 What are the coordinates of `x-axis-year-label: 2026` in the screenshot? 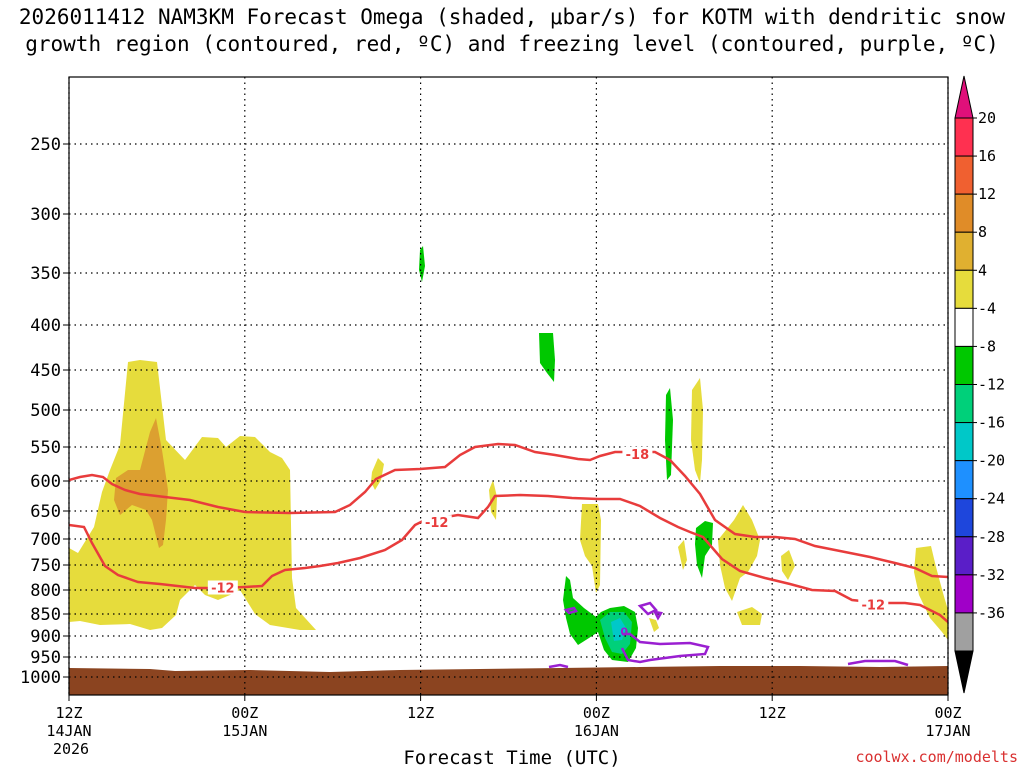 It's located at (71, 749).